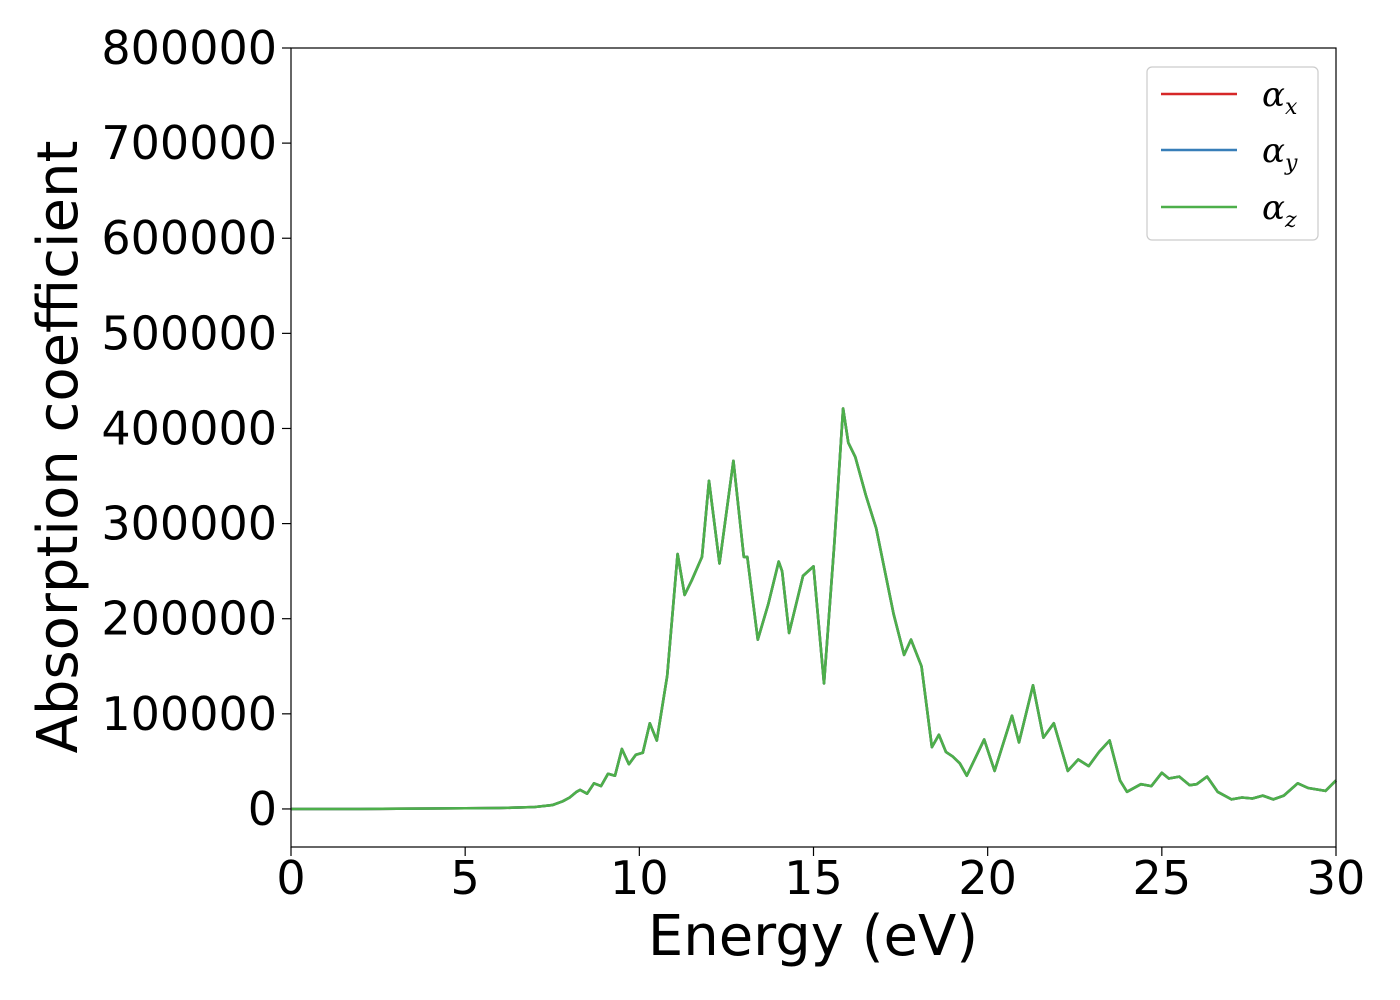 The width and height of the screenshot is (1400, 1000). I want to click on legend-label: αy, so click(1280, 153).